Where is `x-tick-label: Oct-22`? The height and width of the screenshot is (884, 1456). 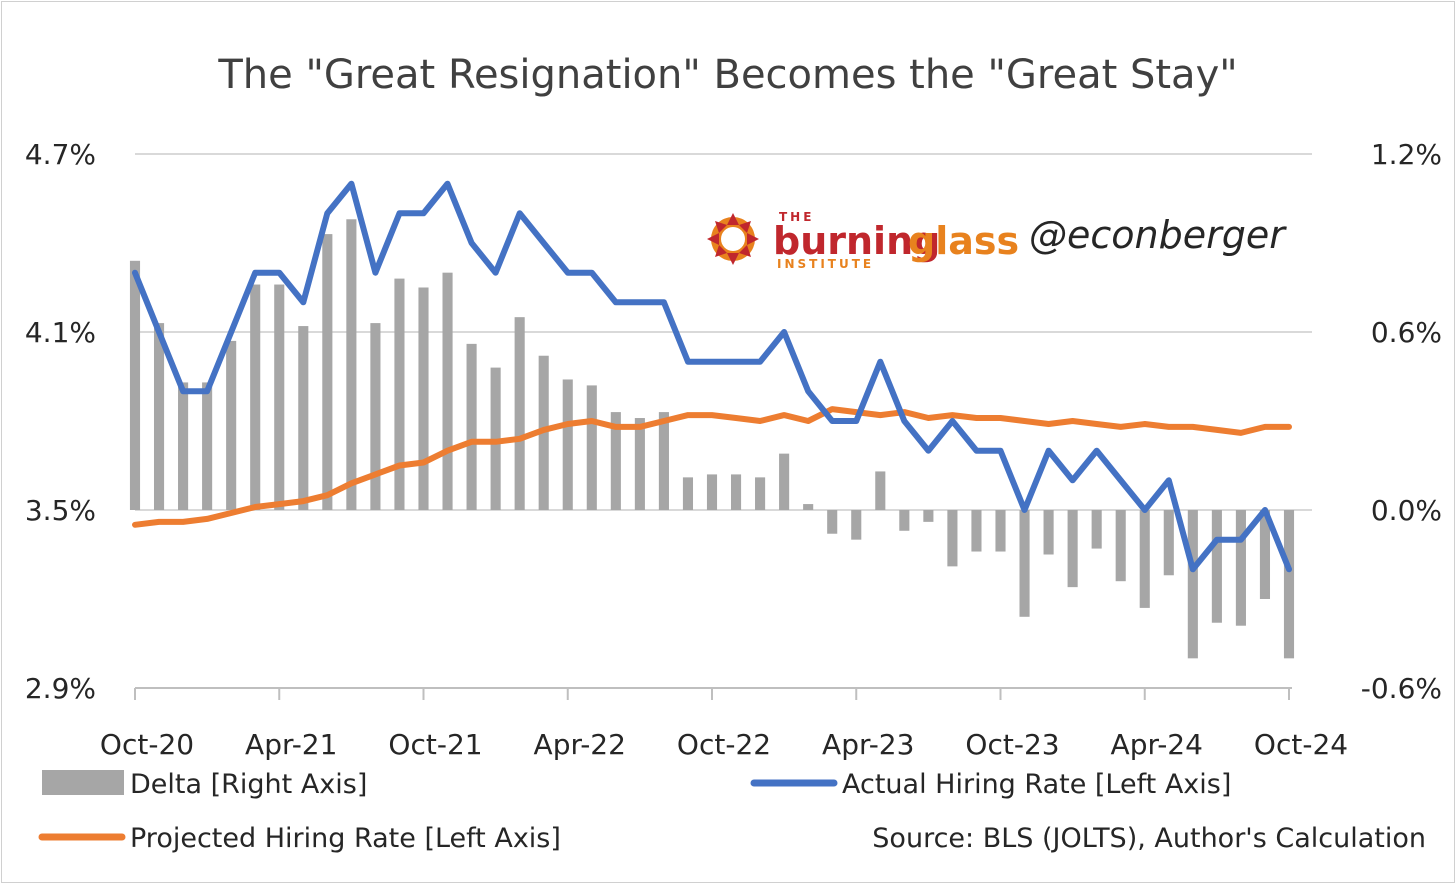 x-tick-label: Oct-22 is located at coordinates (724, 744).